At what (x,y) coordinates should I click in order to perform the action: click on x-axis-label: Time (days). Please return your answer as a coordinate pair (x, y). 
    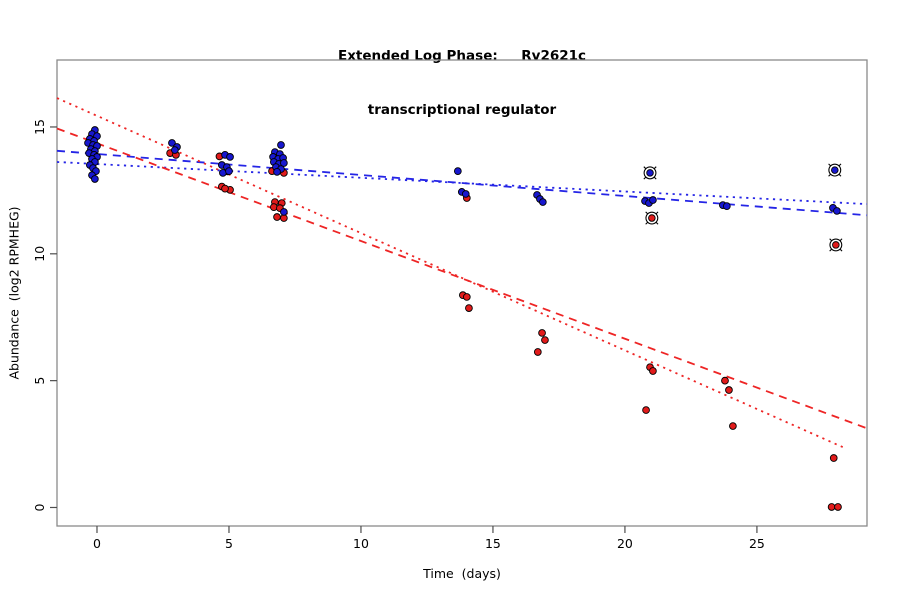
    Looking at the image, I should click on (462, 573).